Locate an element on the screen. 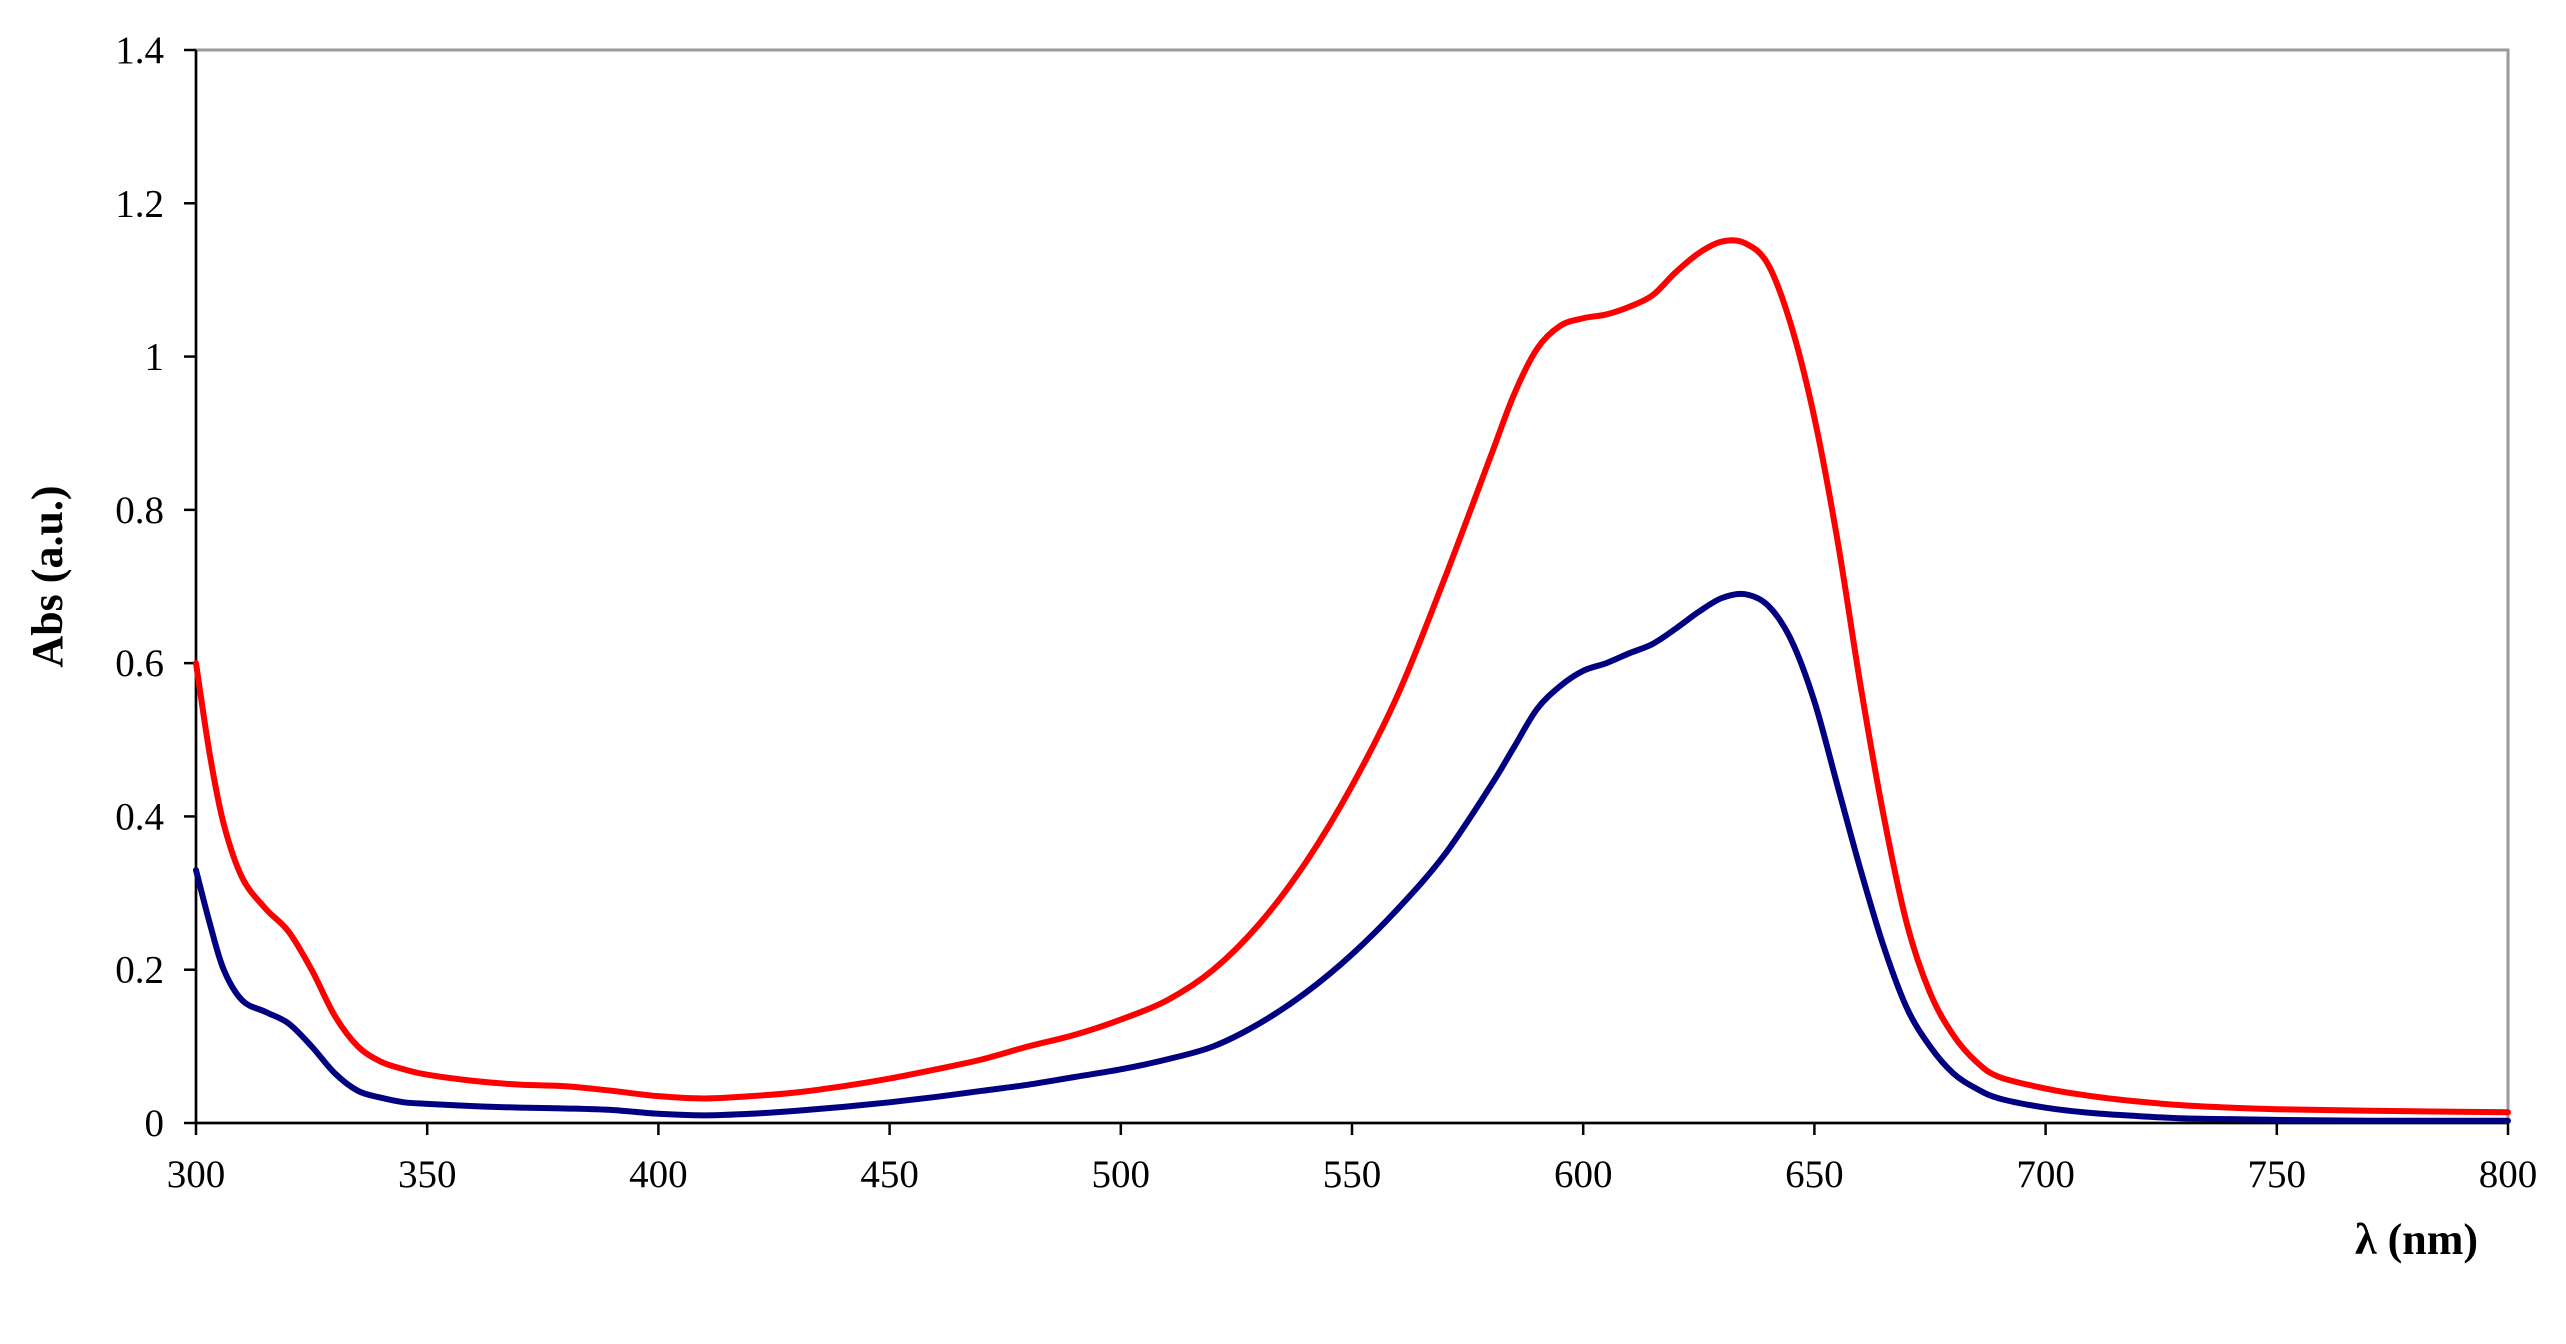  x-tick-label: 750 is located at coordinates (2277, 1174).